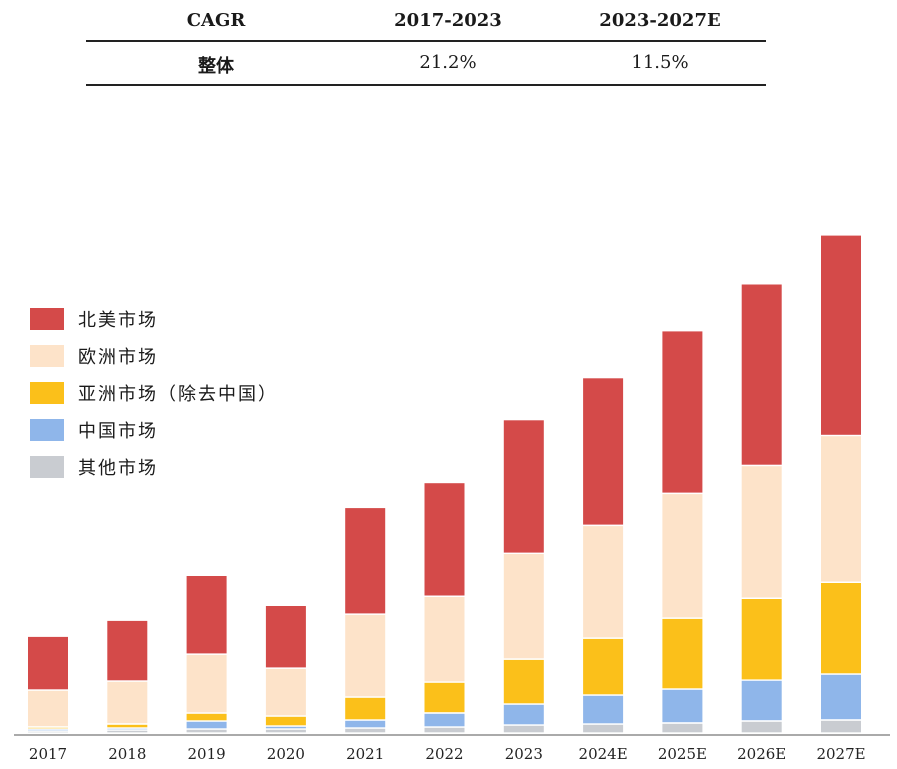  I want to click on bar-segment-2017-s4, so click(48, 663).